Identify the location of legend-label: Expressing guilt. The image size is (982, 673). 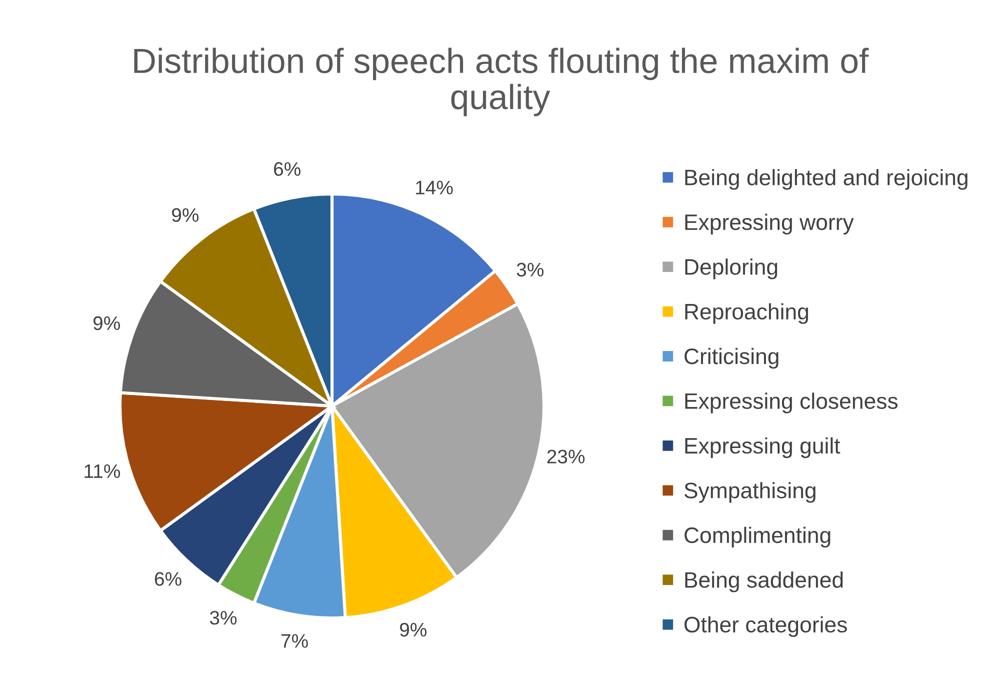
(762, 447).